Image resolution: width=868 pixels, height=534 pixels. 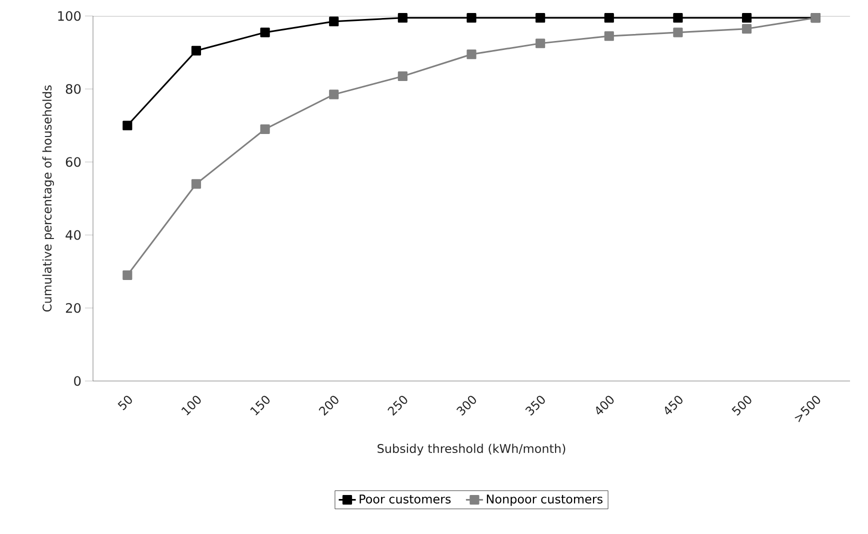 I want to click on x-tick-label: 500, so click(x=742, y=406).